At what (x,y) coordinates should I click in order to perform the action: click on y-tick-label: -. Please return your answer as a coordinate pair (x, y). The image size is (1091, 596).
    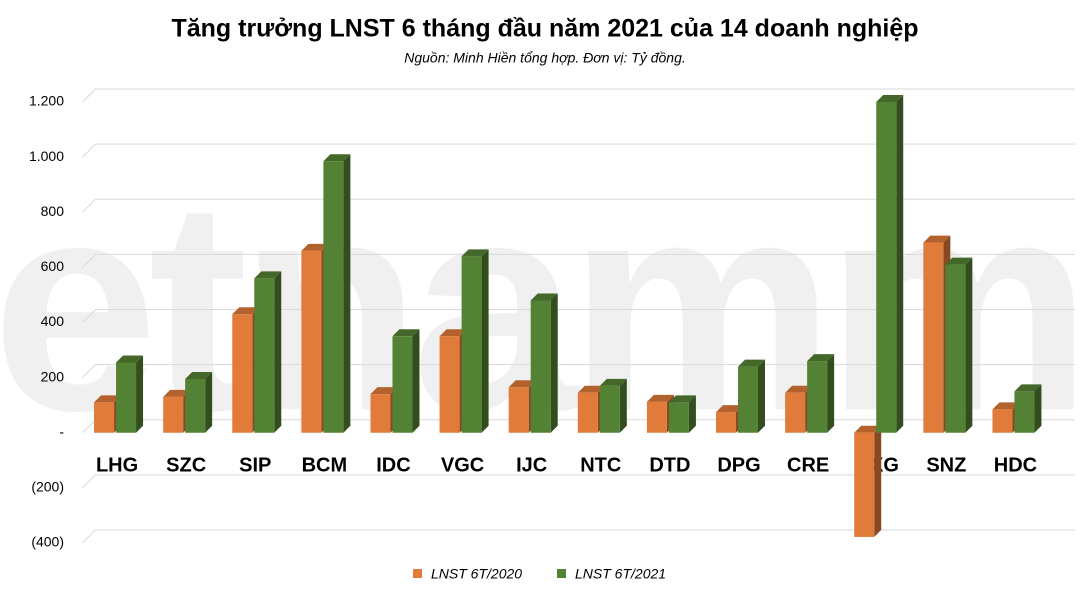
    Looking at the image, I should click on (61, 431).